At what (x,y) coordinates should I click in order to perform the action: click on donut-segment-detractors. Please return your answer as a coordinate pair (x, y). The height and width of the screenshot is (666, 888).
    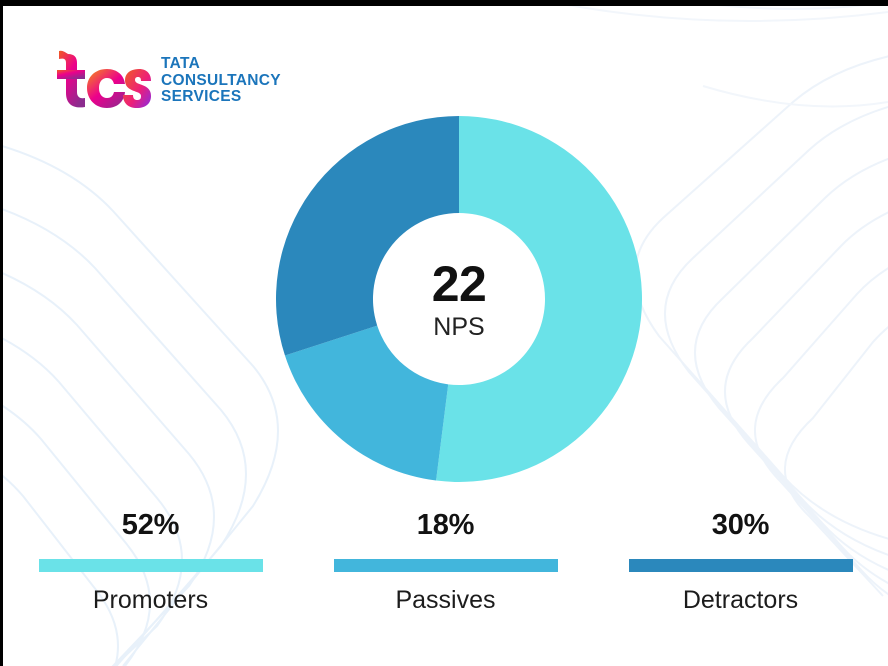
    Looking at the image, I should click on (367, 236).